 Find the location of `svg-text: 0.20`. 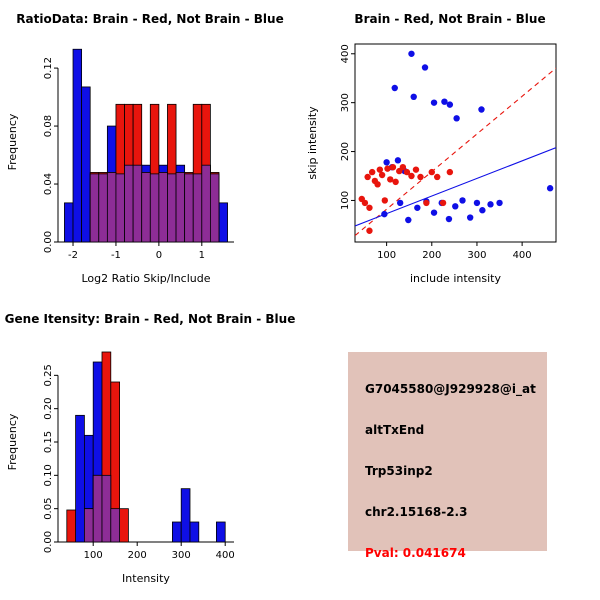

svg-text: 0.20 is located at coordinates (48, 409).